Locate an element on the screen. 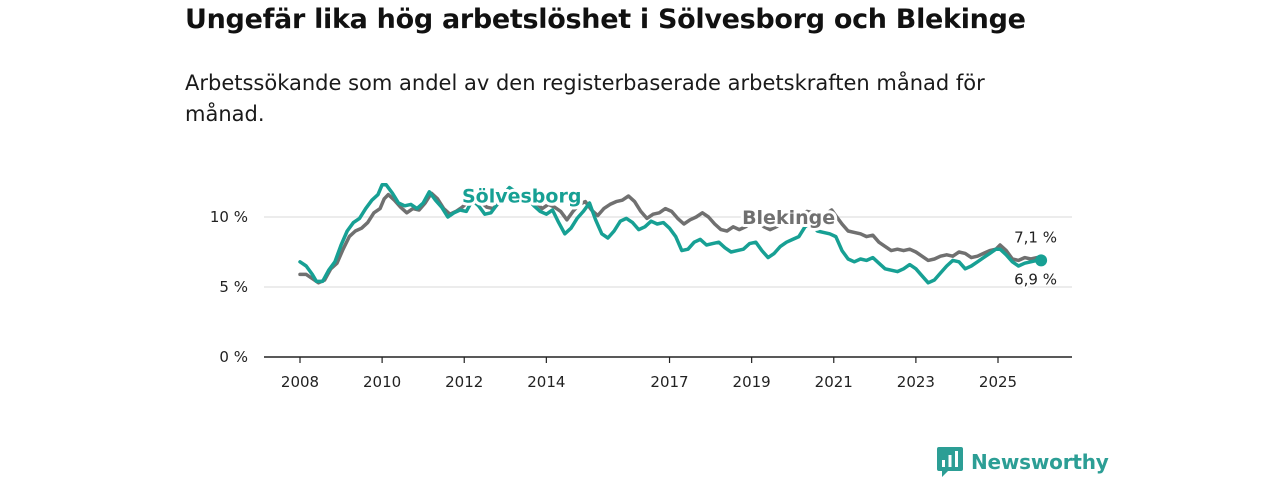 This screenshot has width=1280, height=480. y-axis: 0 % 5 % 10 % is located at coordinates (229, 287).